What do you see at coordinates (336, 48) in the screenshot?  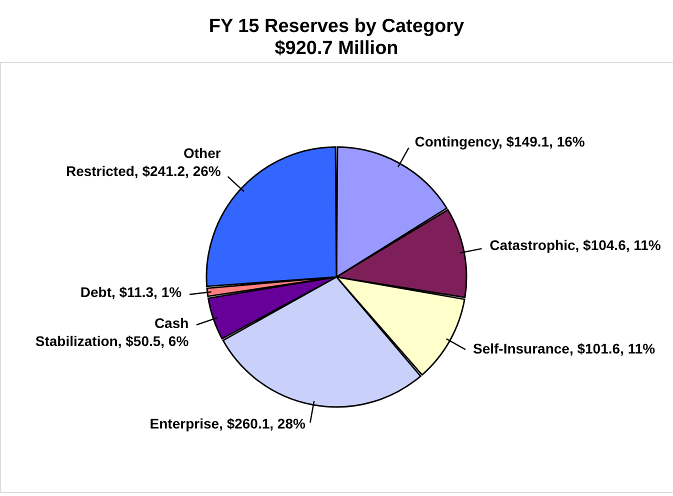 I see `chart-subtitle: $920.7 Million` at bounding box center [336, 48].